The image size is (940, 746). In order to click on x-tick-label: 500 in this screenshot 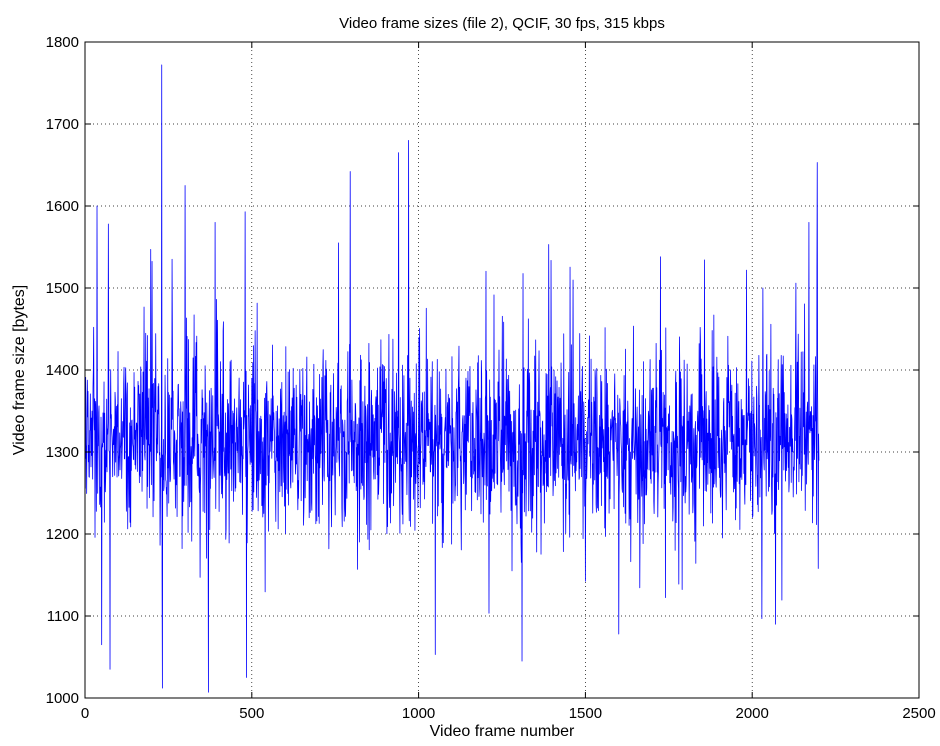, I will do `click(251, 713)`.